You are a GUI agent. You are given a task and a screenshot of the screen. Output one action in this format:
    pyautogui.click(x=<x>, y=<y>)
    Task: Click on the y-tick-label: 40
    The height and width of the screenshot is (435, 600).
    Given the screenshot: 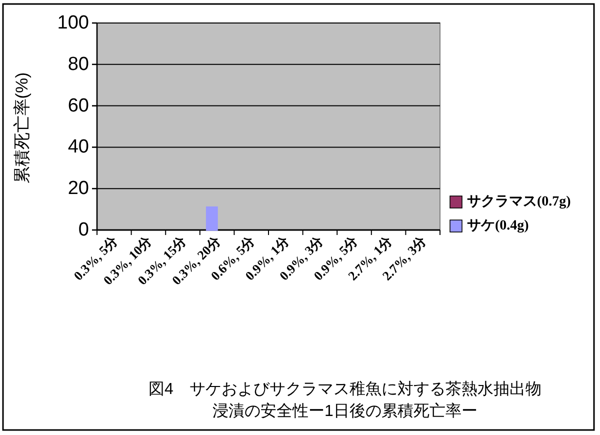 What is the action you would take?
    pyautogui.click(x=78, y=147)
    